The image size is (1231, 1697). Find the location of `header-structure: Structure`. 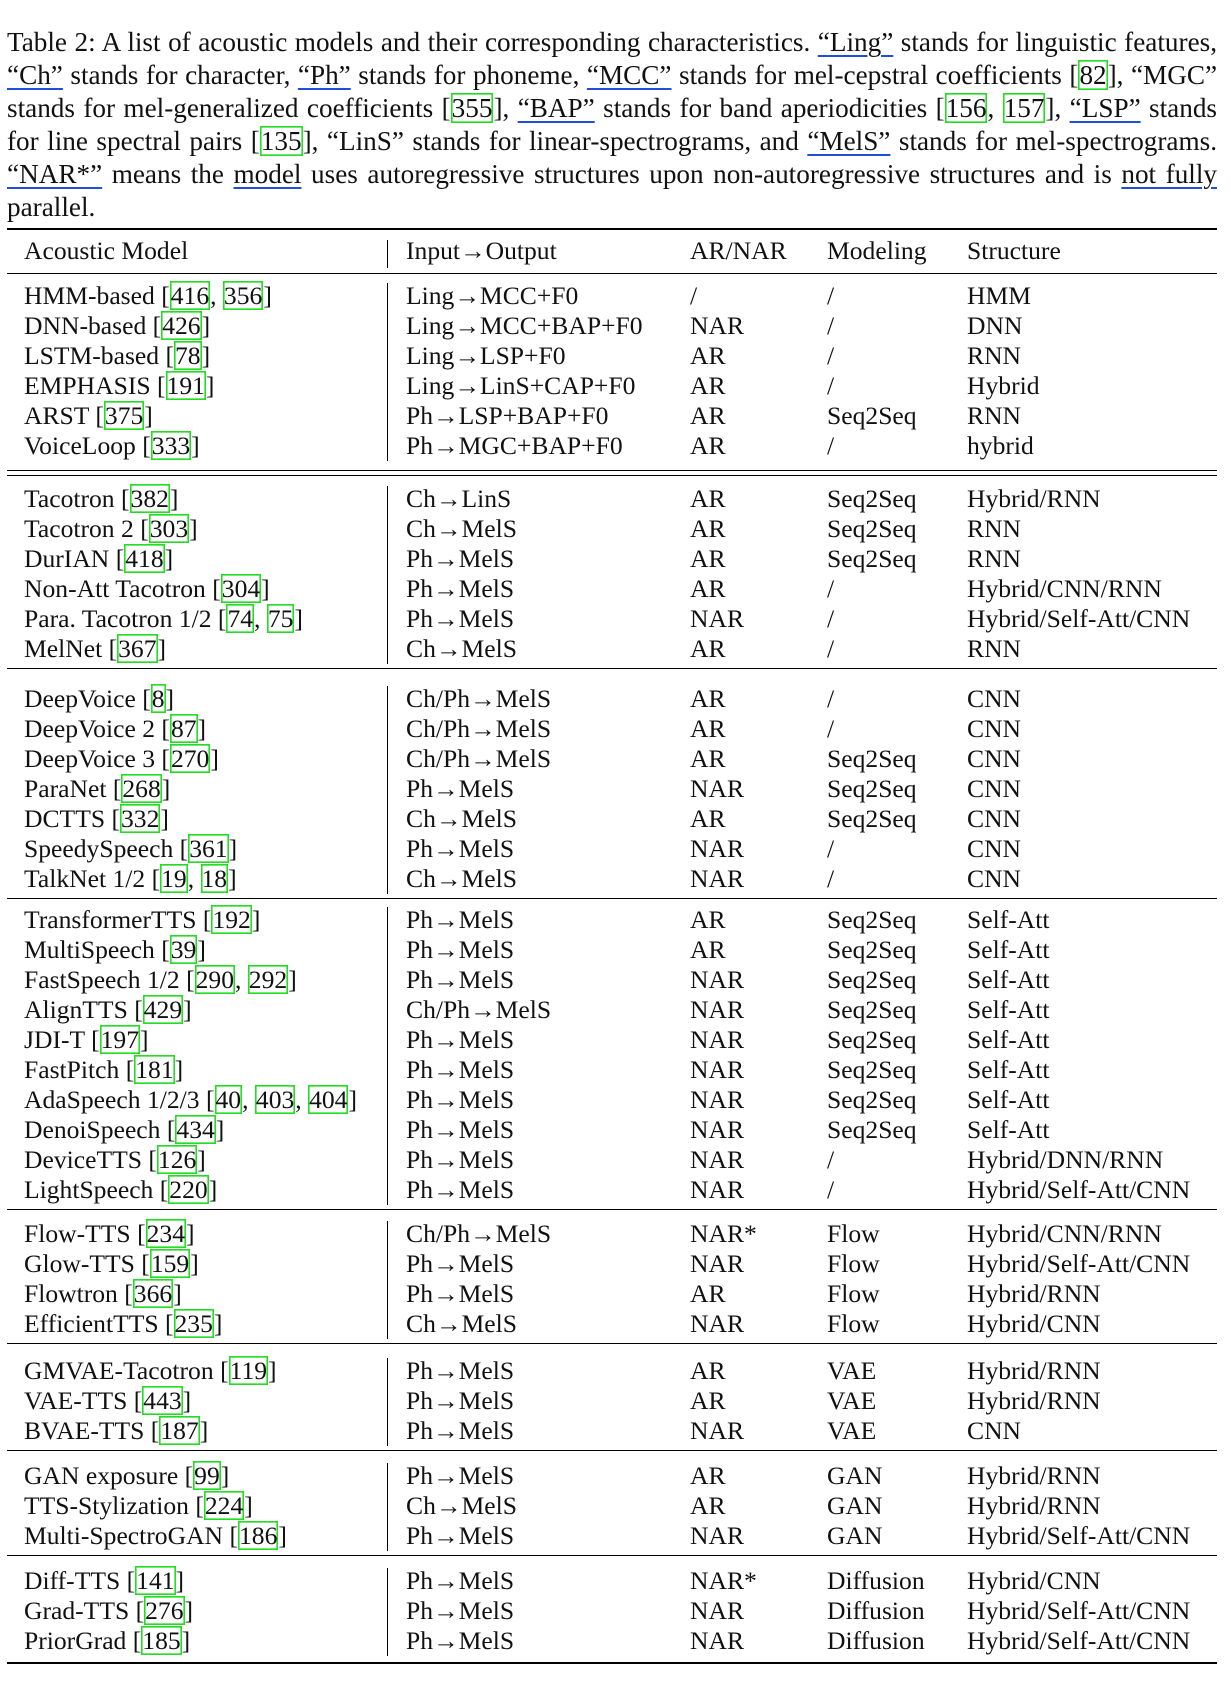

header-structure: Structure is located at coordinates (1014, 250).